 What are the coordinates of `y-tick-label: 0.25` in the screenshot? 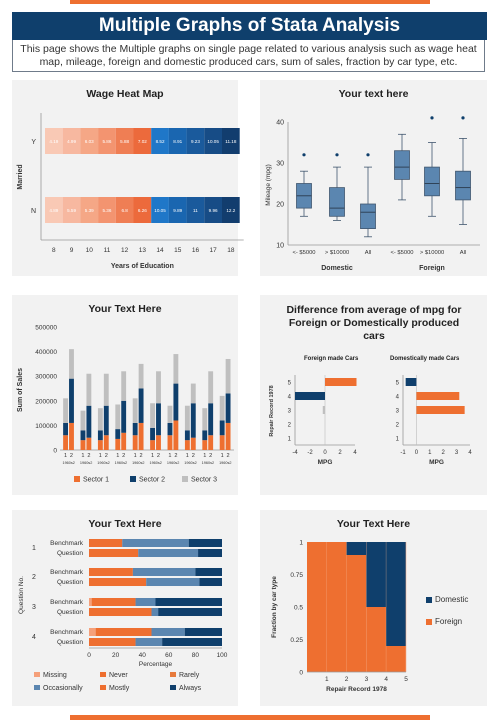 It's located at (296, 640).